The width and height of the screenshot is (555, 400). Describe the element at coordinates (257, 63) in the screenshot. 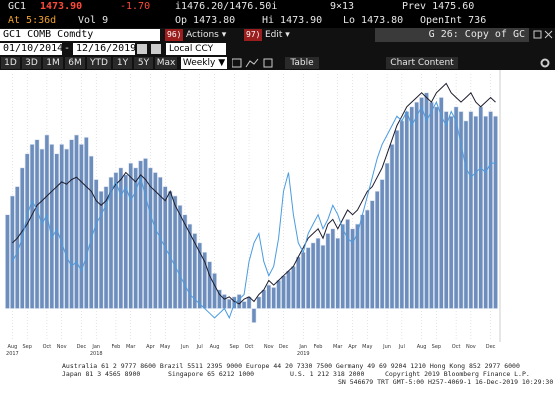

I see `chart-icons` at that location.